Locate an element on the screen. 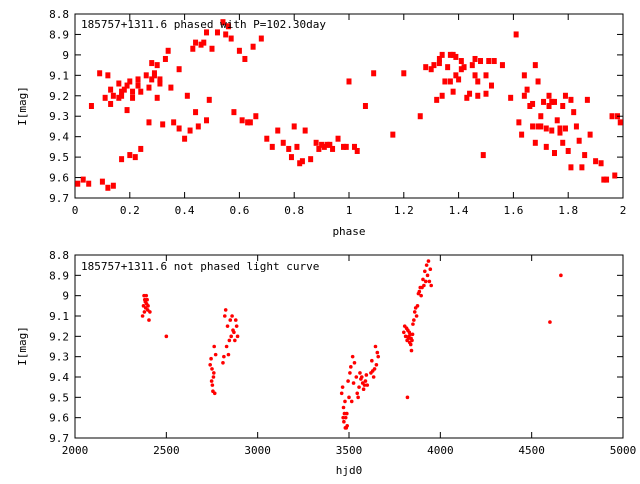 The image size is (640, 484). x-tick-label: 1.2 is located at coordinates (404, 210).